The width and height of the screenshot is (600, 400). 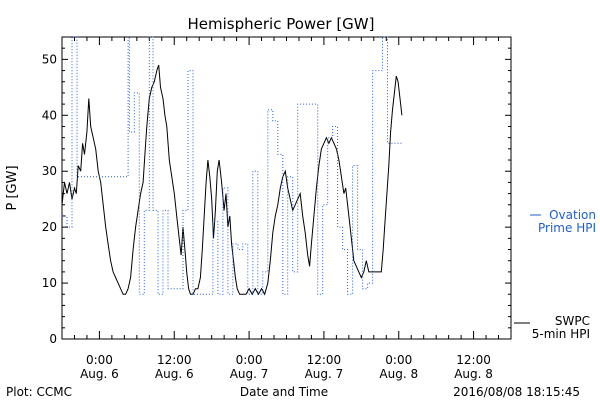 I want to click on legend: Ovation Prime HPI SWPC 5-min HPI, so click(x=555, y=274).